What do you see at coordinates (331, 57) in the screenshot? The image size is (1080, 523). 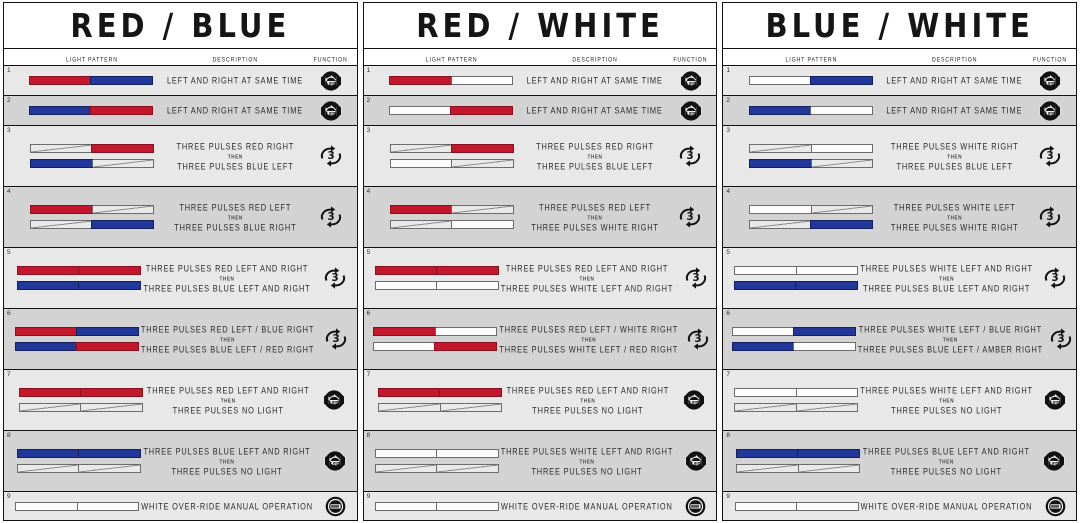 I see `column-header-function: FUNCTION` at bounding box center [331, 57].